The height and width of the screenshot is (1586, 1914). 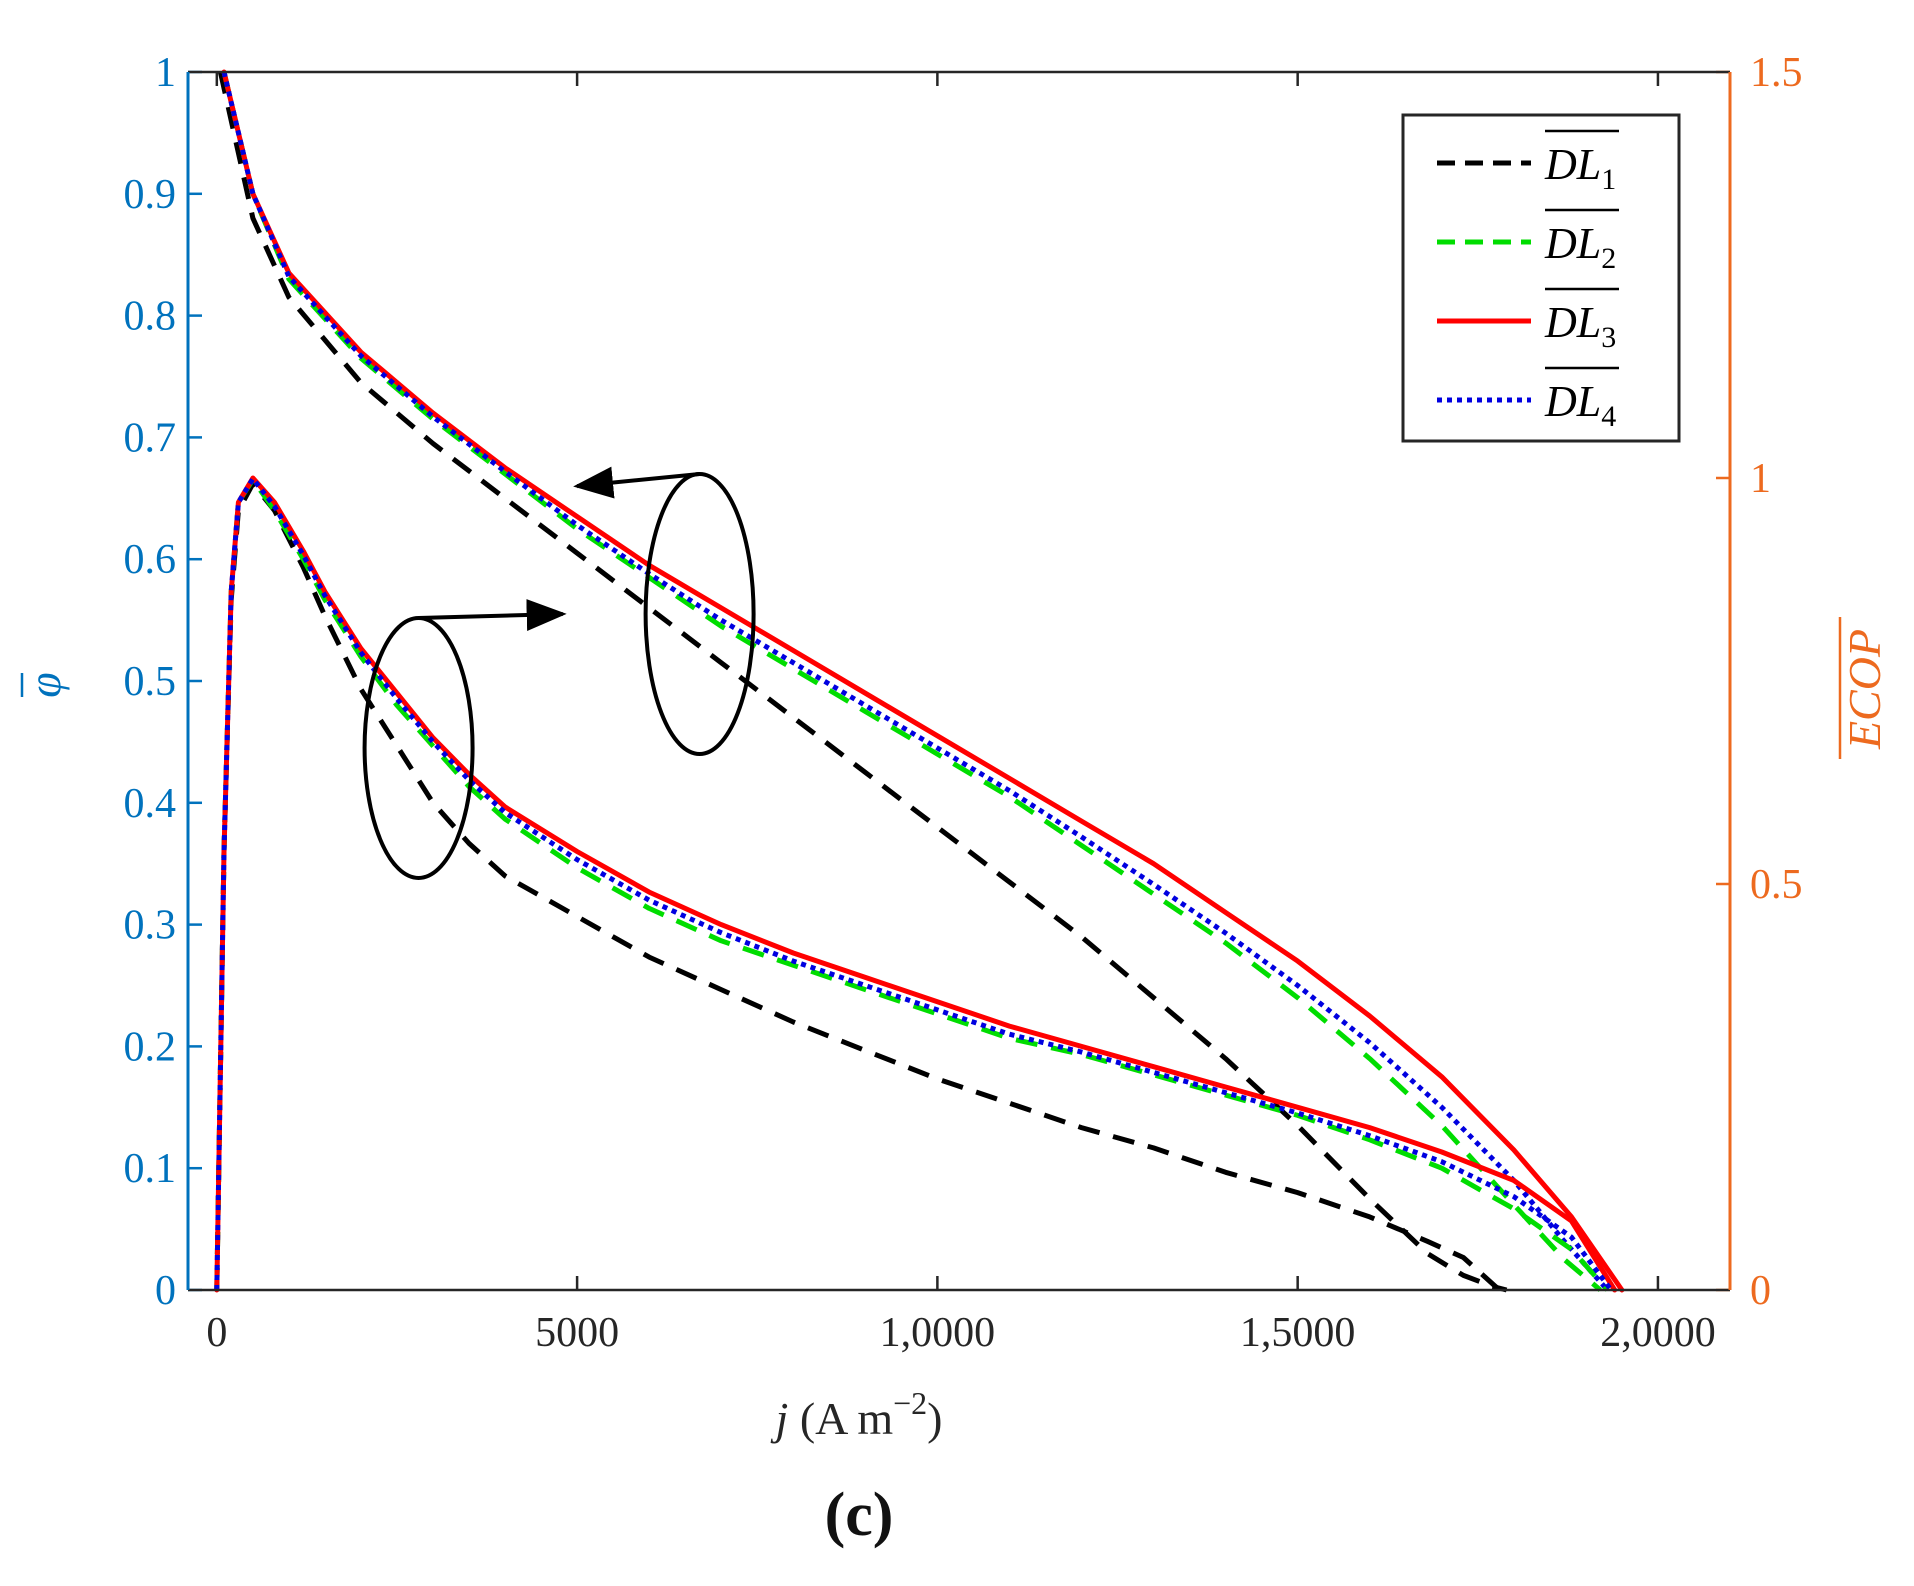 I want to click on x-tick-label: 2,0000, so click(x=1658, y=1333).